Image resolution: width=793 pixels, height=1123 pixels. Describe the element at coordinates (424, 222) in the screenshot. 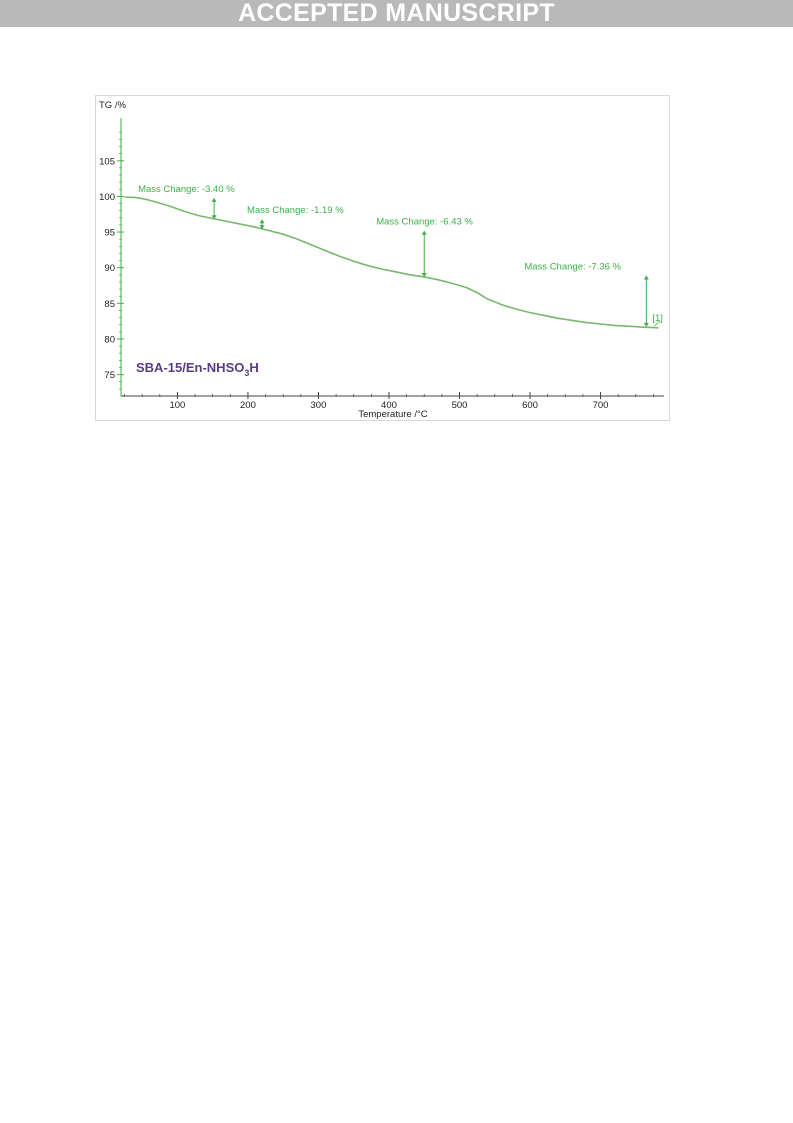

I see `mass-change-label: Mass Change: -6.43 %` at that location.